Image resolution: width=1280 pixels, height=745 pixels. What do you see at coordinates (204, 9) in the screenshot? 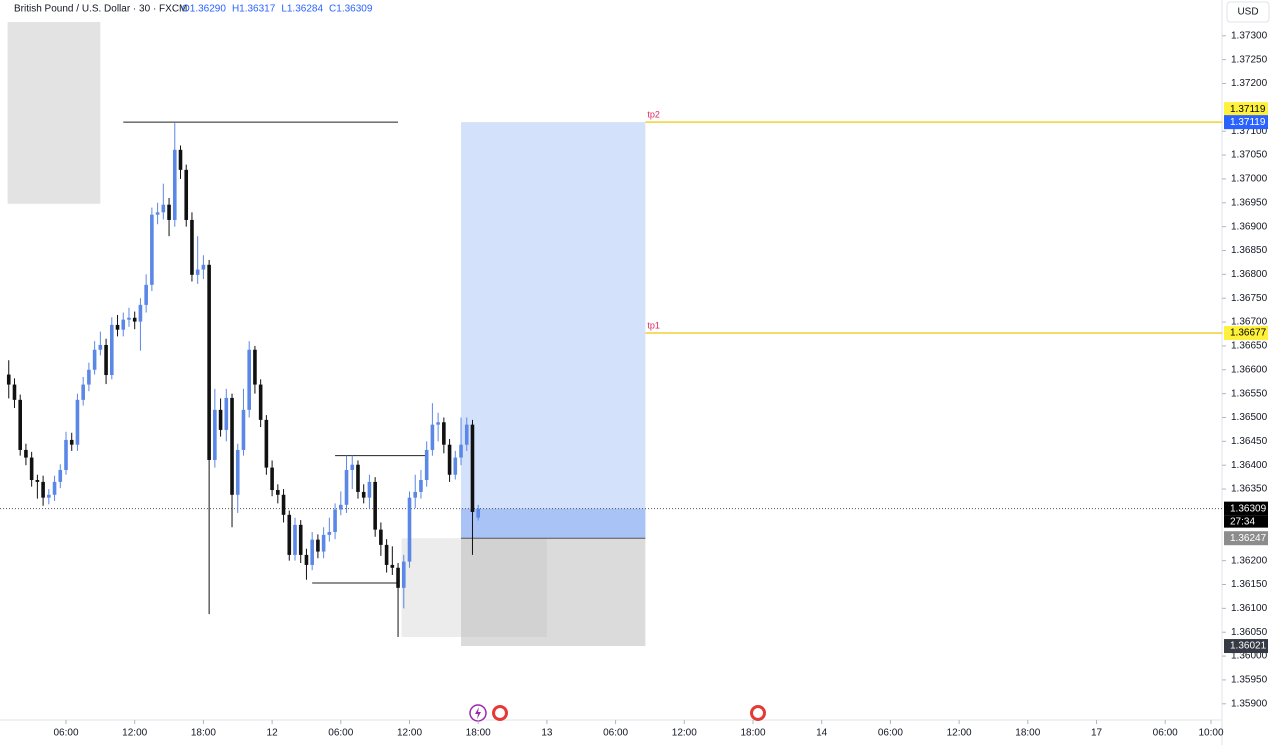
I see `ohlc-value: O1.36290` at bounding box center [204, 9].